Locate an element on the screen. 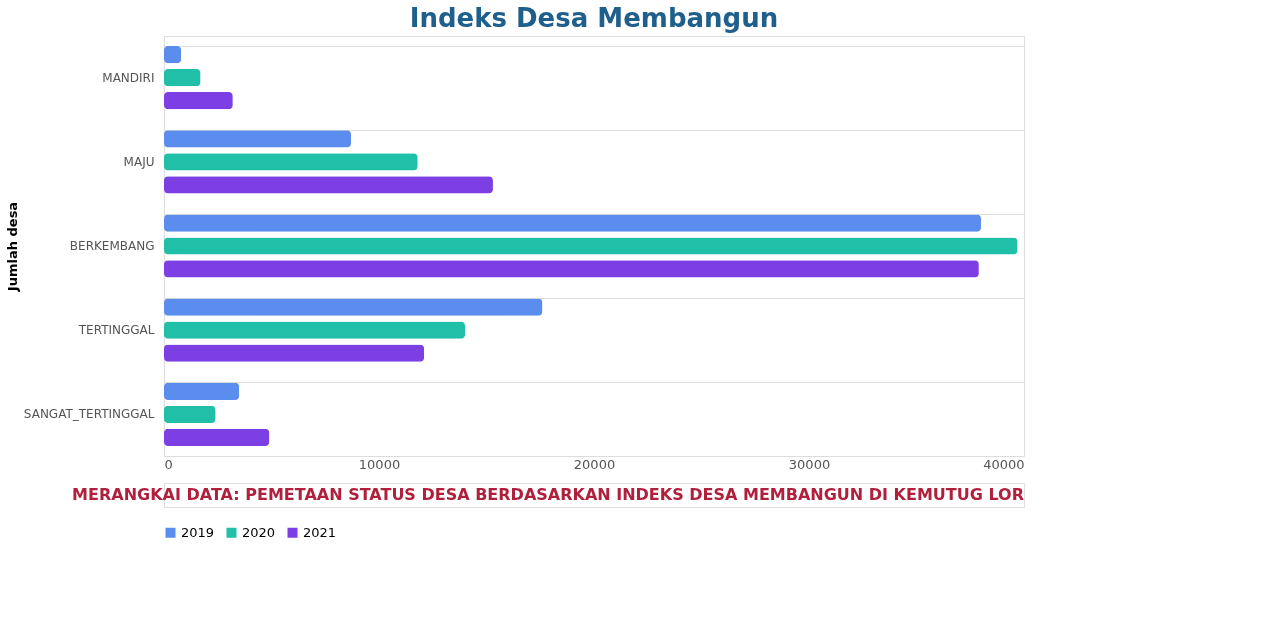  legend-label: 2020 is located at coordinates (259, 532).